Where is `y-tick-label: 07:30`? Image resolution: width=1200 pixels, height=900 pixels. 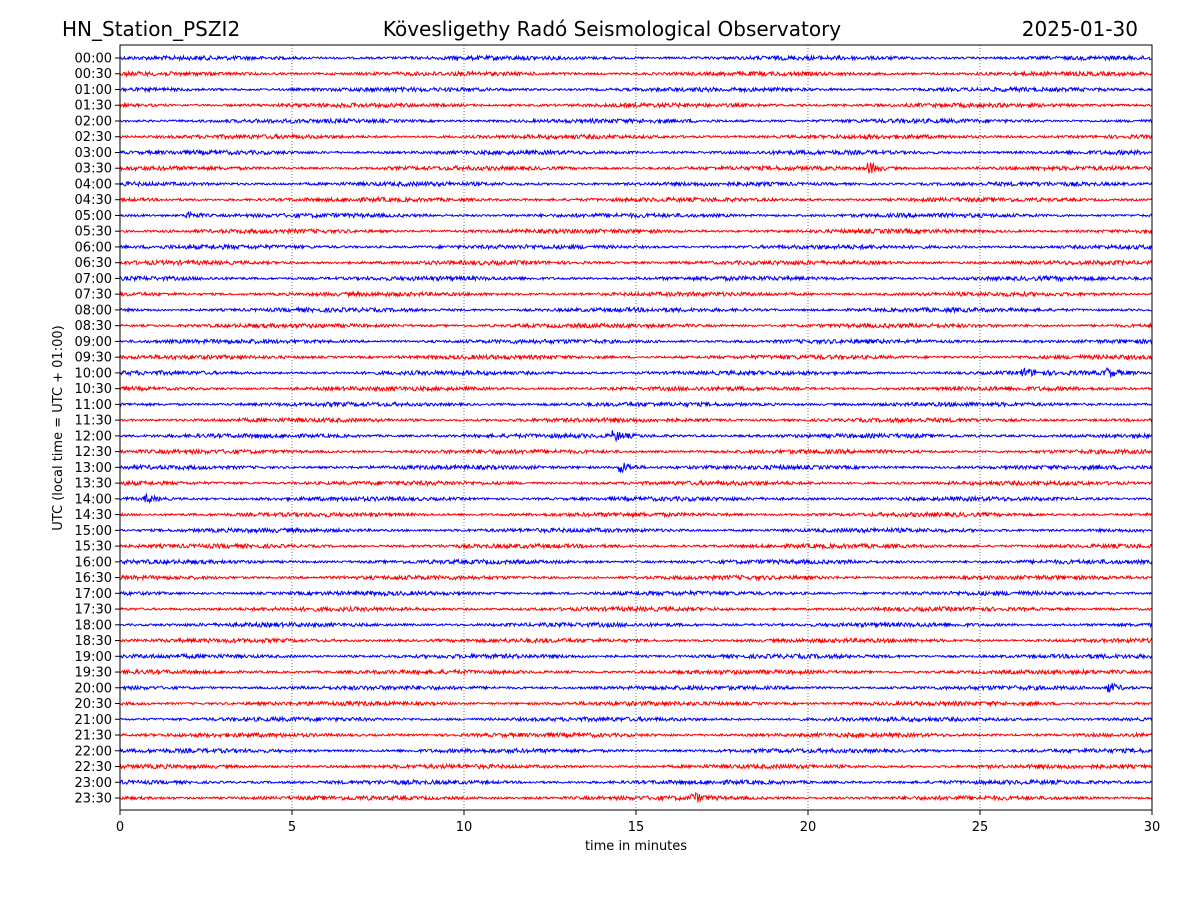 y-tick-label: 07:30 is located at coordinates (93, 295).